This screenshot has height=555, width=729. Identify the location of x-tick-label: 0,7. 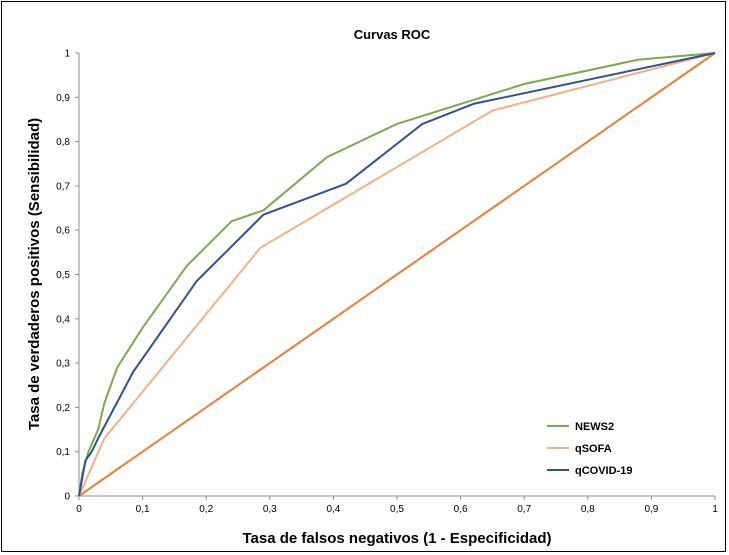
(524, 509).